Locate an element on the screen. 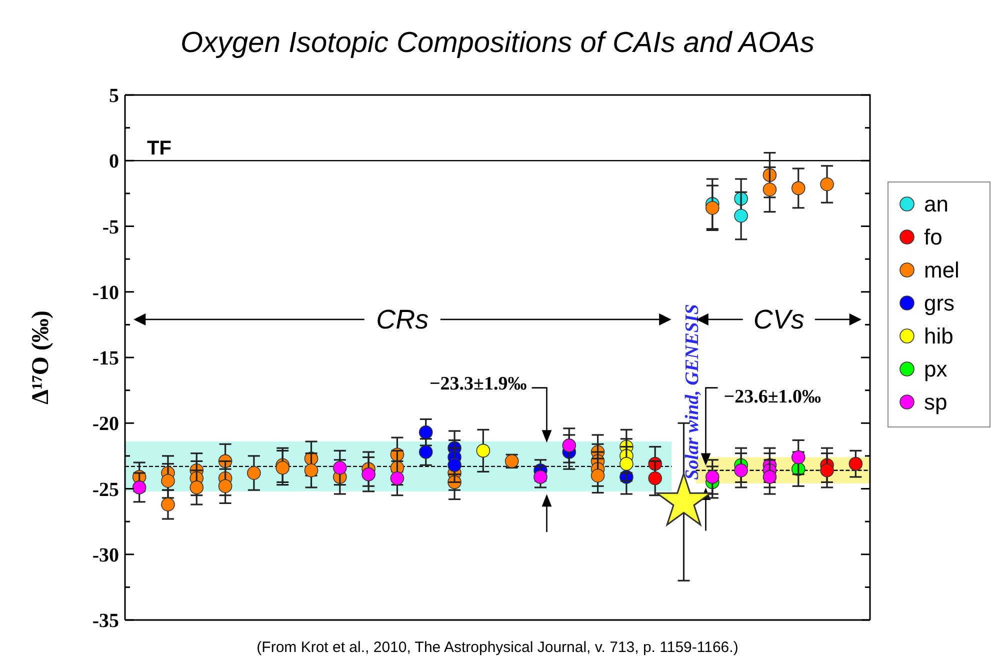 The image size is (995, 664). legend-label: sp is located at coordinates (936, 402).